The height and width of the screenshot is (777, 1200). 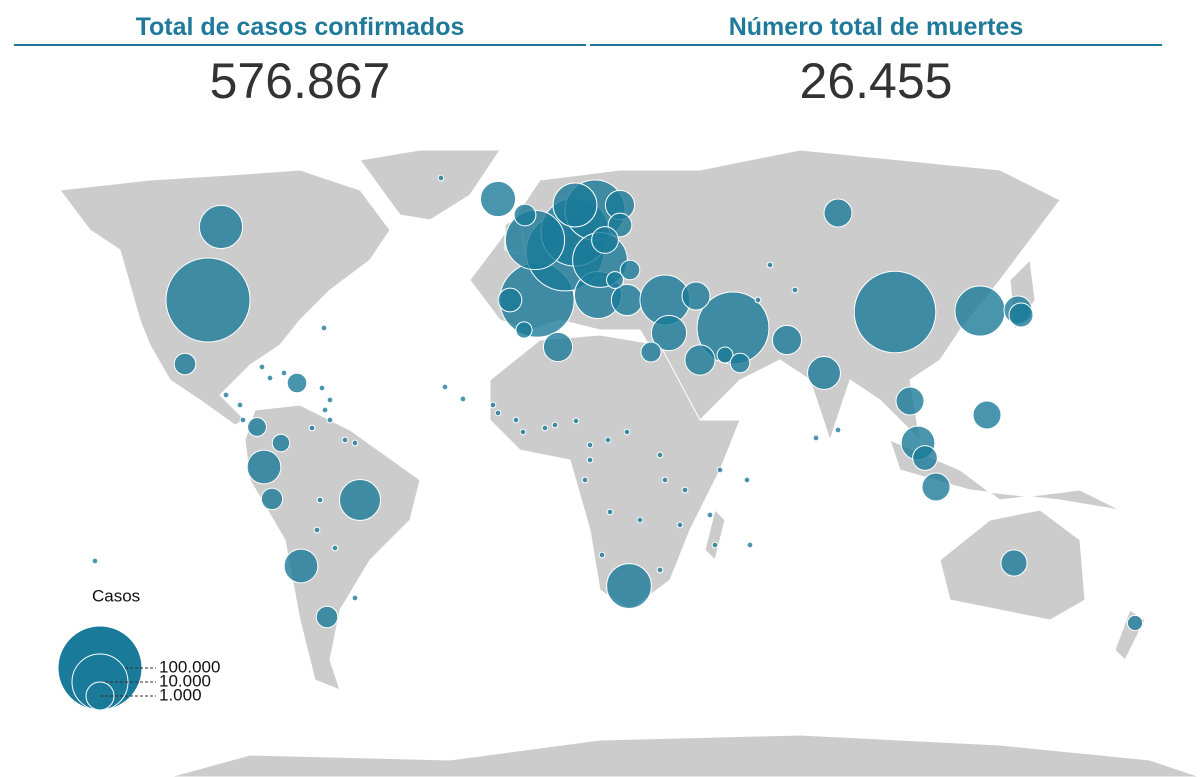 What do you see at coordinates (300, 27) in the screenshot?
I see `cases-title: Total de casos confirmados` at bounding box center [300, 27].